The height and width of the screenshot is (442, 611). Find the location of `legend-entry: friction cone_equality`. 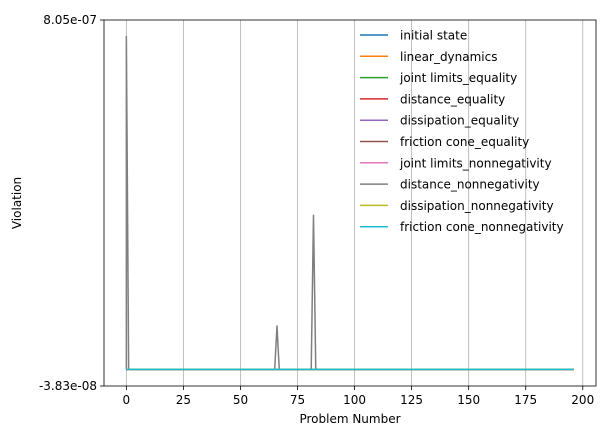

legend-entry: friction cone_equality is located at coordinates (444, 142).